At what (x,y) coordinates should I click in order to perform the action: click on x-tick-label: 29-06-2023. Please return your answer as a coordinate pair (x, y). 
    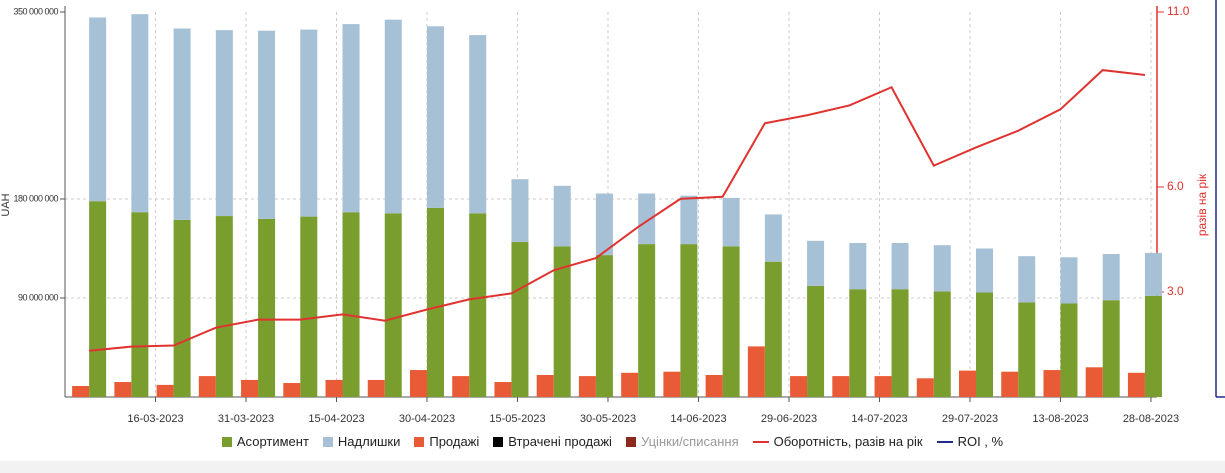
    Looking at the image, I should click on (789, 419).